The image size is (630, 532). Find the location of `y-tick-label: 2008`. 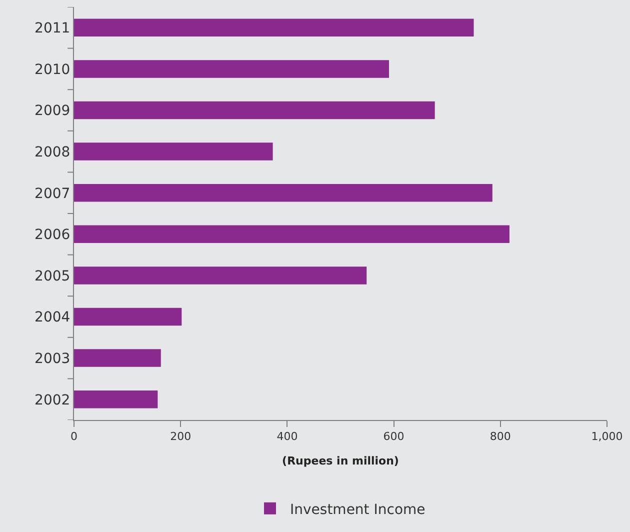

y-tick-label: 2008 is located at coordinates (52, 152).